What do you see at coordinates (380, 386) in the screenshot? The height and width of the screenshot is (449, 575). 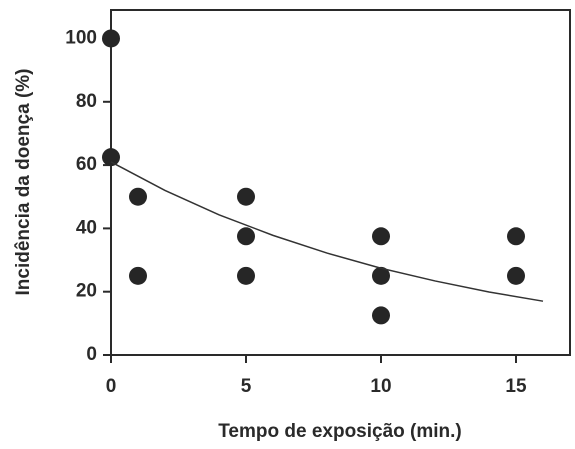 I see `x-tick-label: 10` at bounding box center [380, 386].